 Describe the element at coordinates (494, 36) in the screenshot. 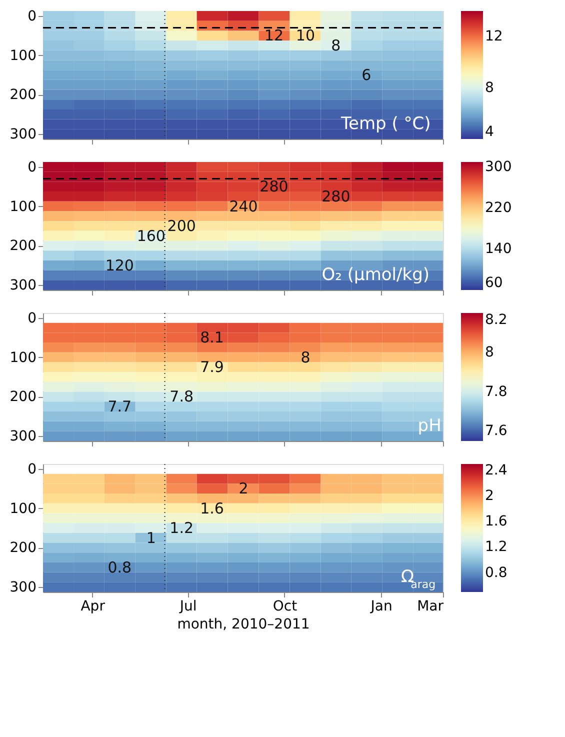

I see `color-bar-label: 12` at that location.